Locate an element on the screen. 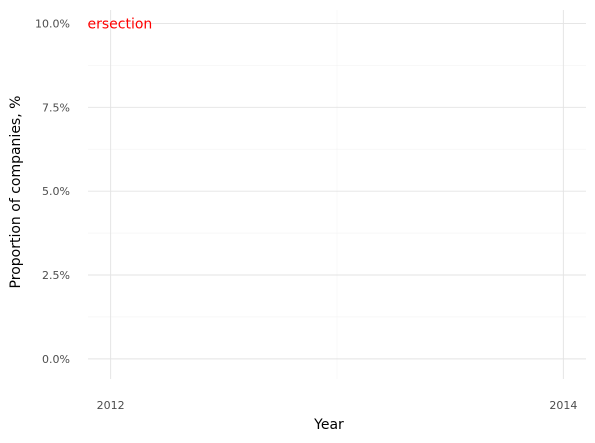  y-tick-labels: 0.0% 2.5% 5.0% 7.5% 10.0% is located at coordinates (52, 191).